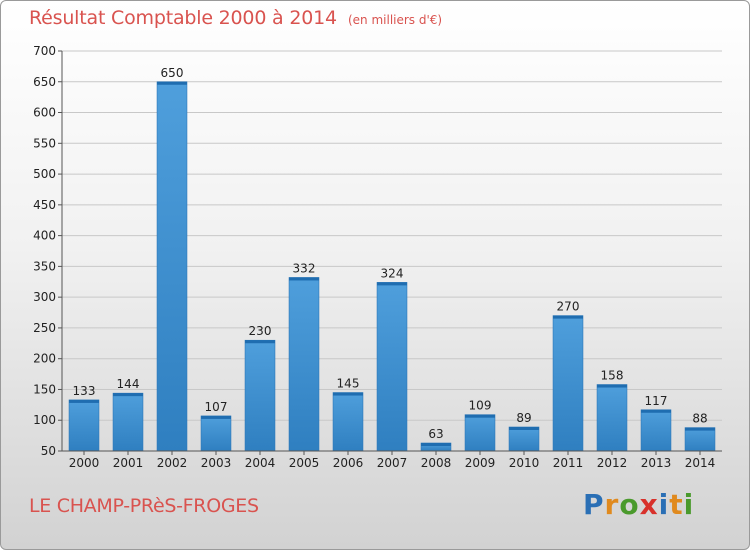 Image resolution: width=750 pixels, height=550 pixels. I want to click on proxiti-logo: Proxiti, so click(638, 504).